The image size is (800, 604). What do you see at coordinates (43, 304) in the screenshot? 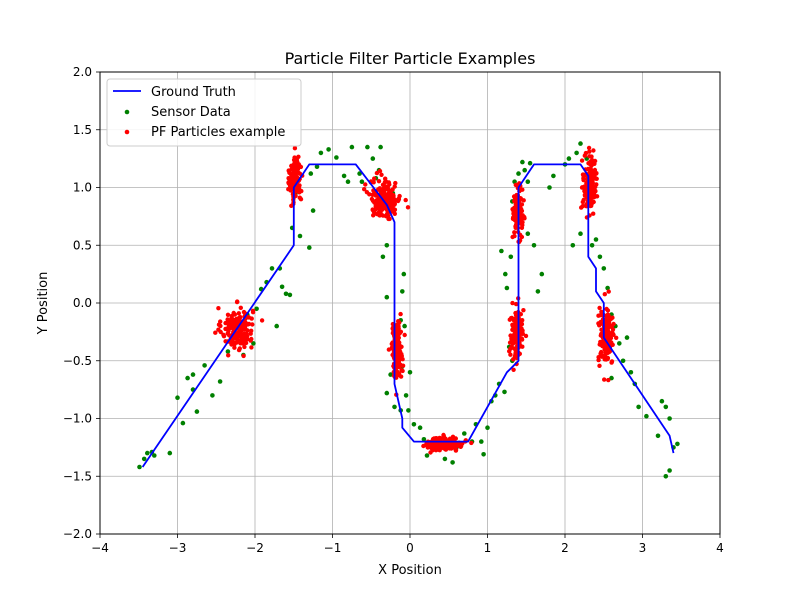
I see `y-axis-label: Y Position` at bounding box center [43, 304].